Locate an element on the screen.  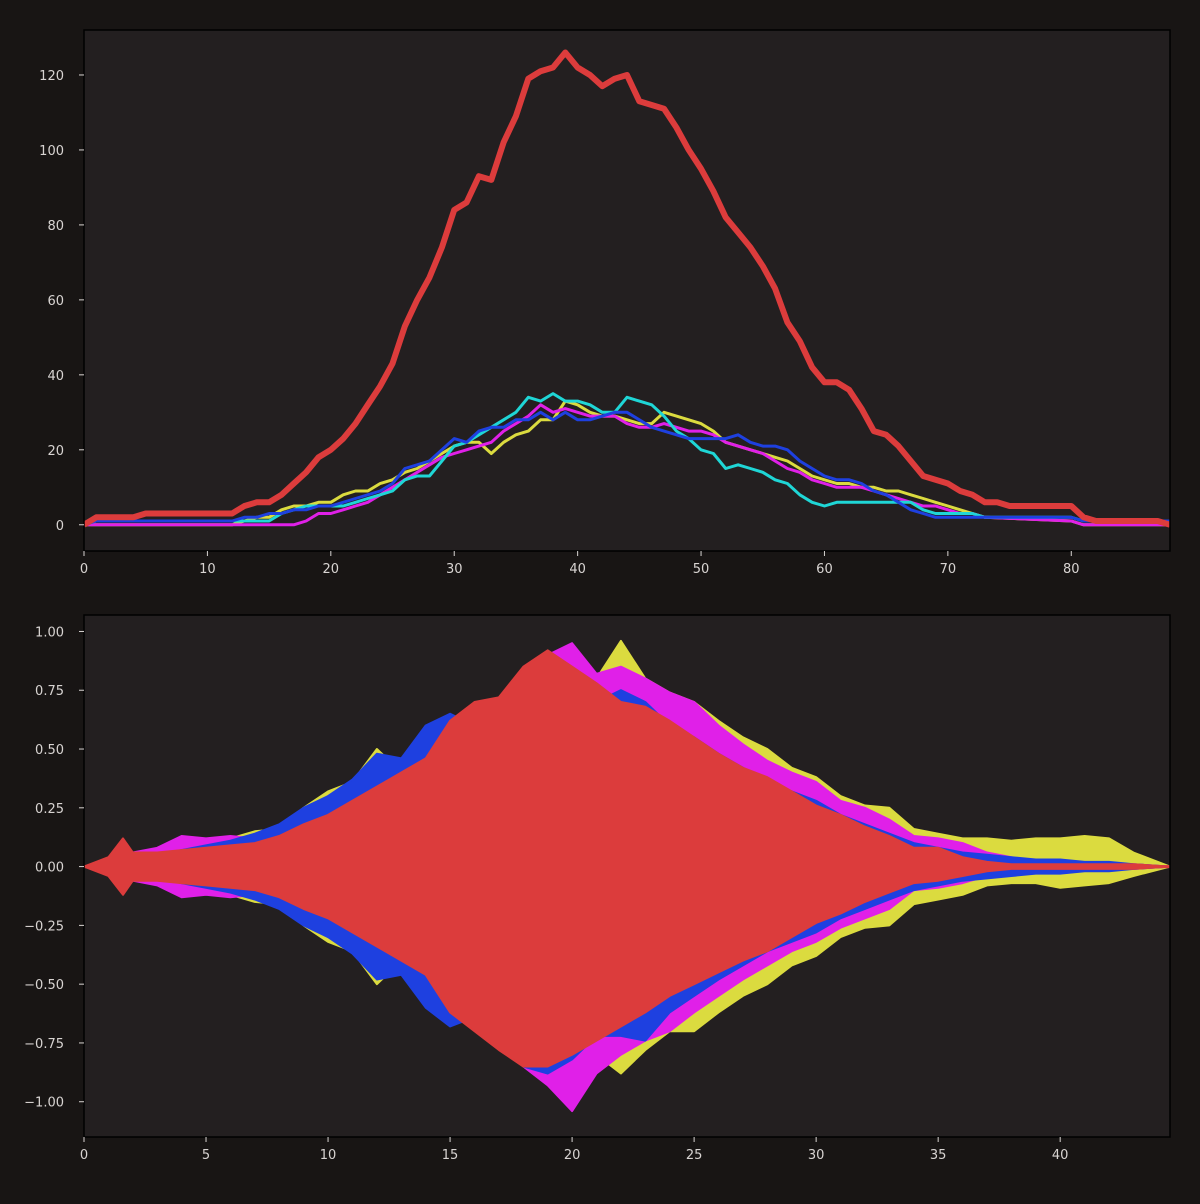
x-tick-label: 50 is located at coordinates (701, 569).